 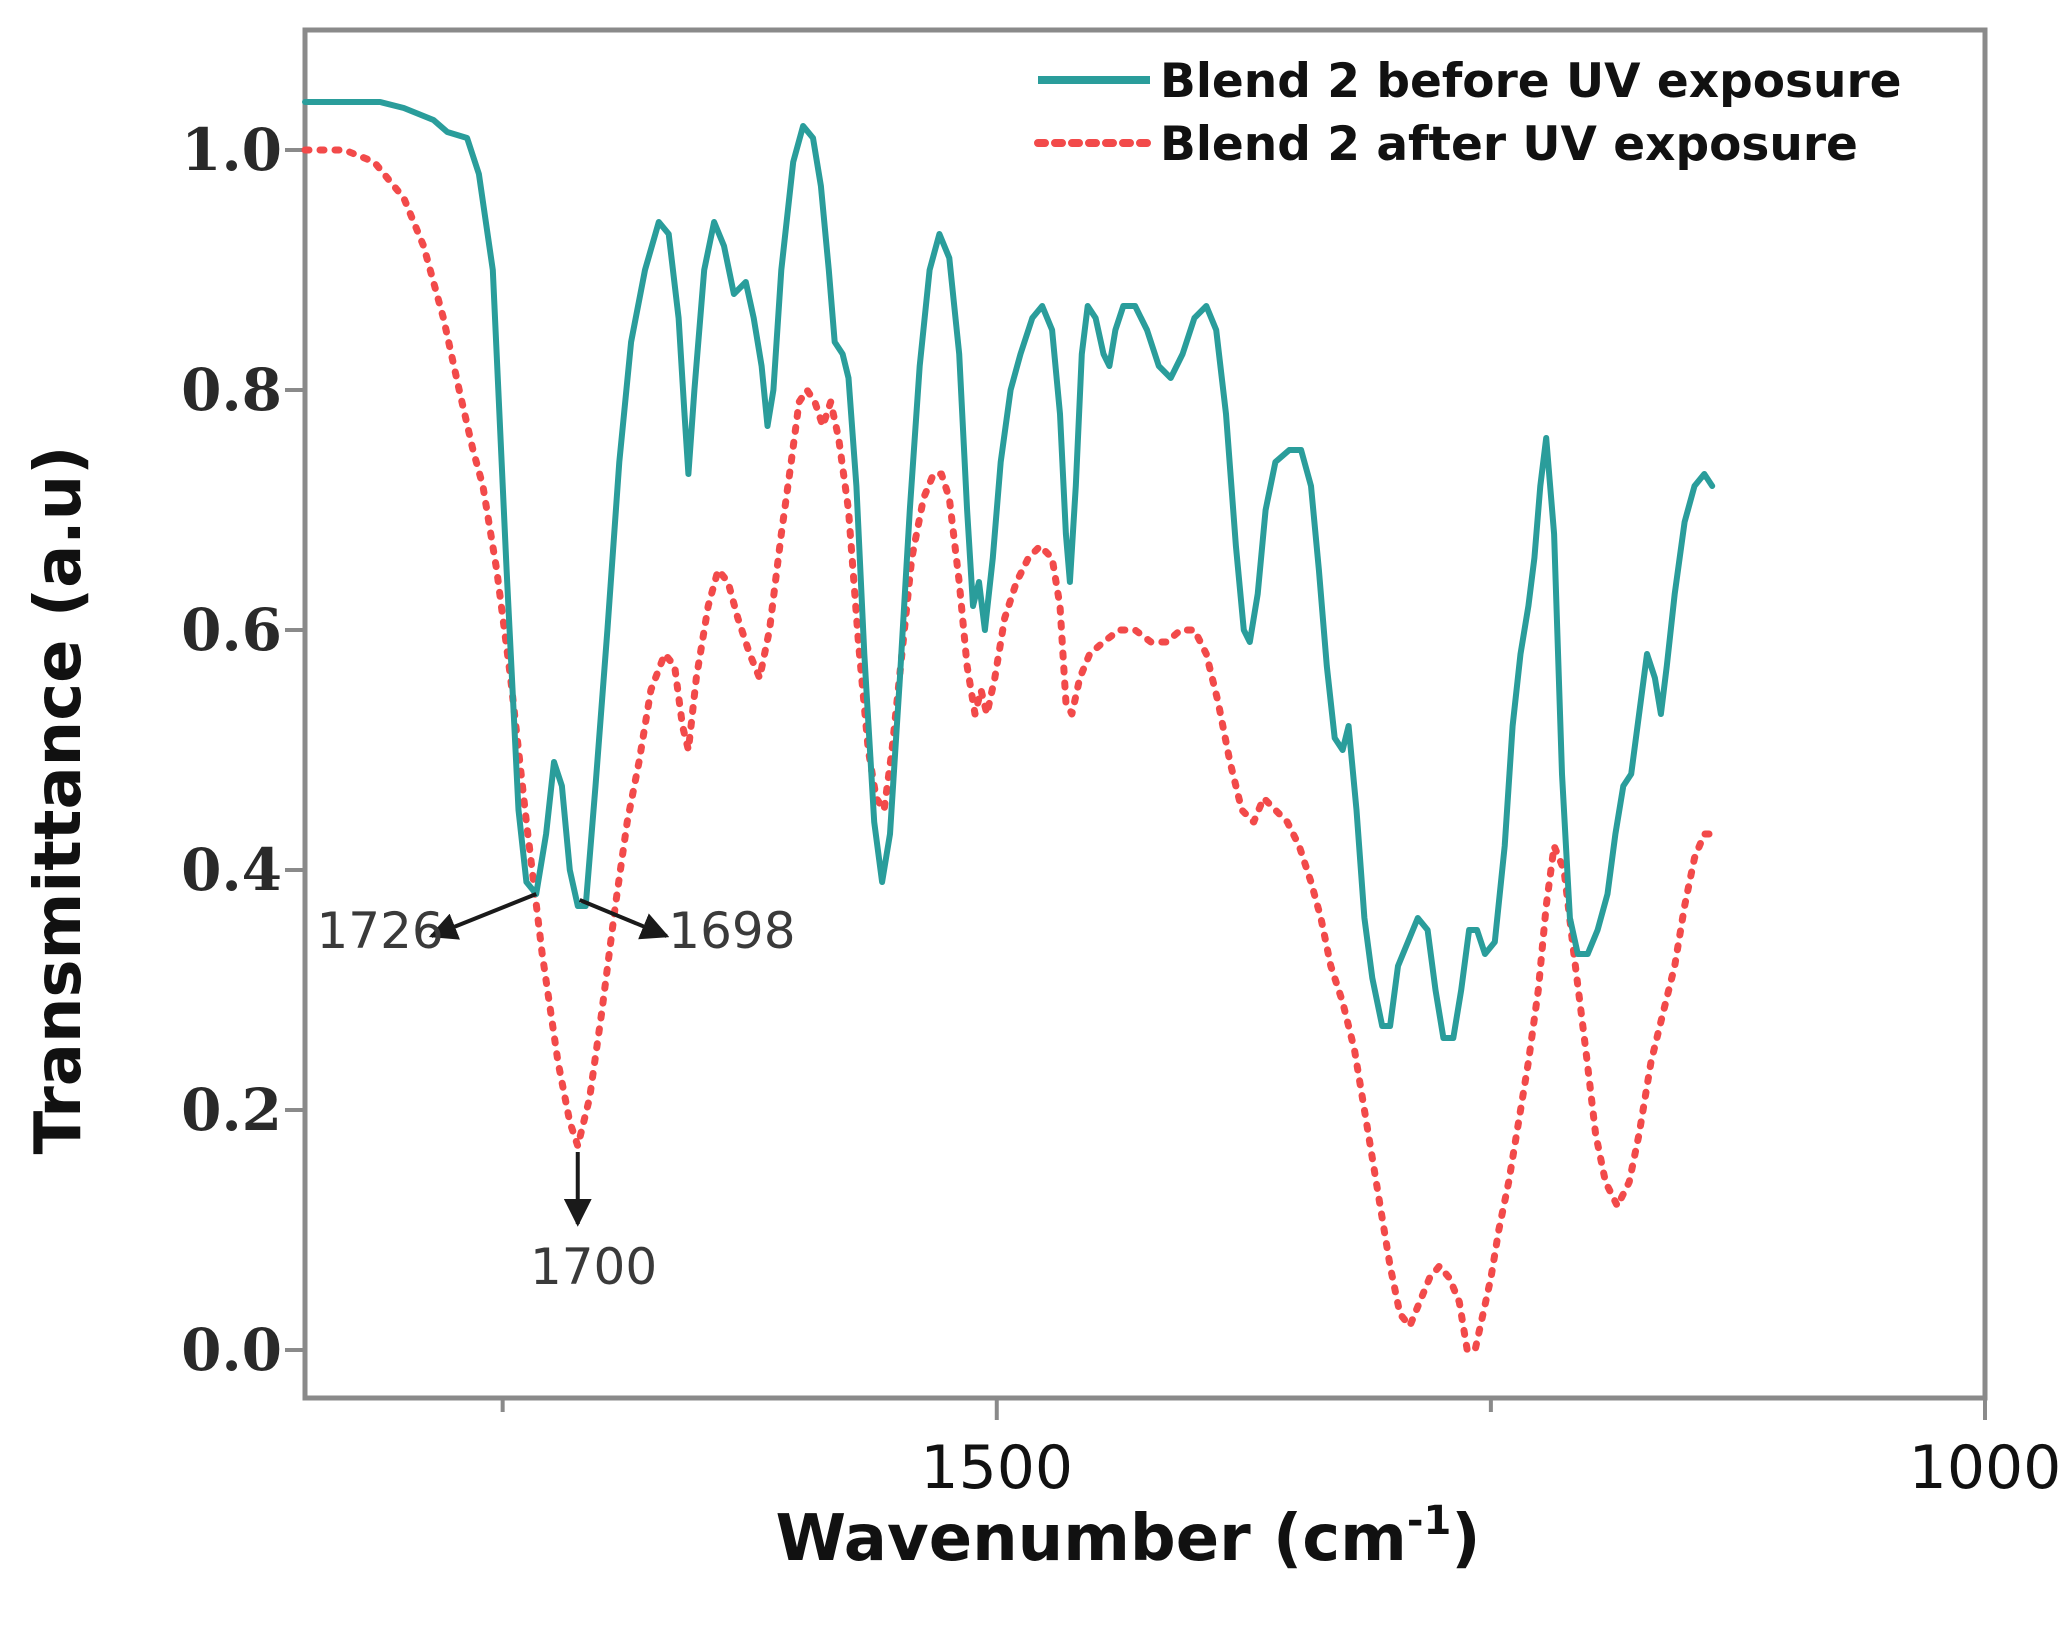 I want to click on annotation-label: 1698, so click(x=731, y=931).